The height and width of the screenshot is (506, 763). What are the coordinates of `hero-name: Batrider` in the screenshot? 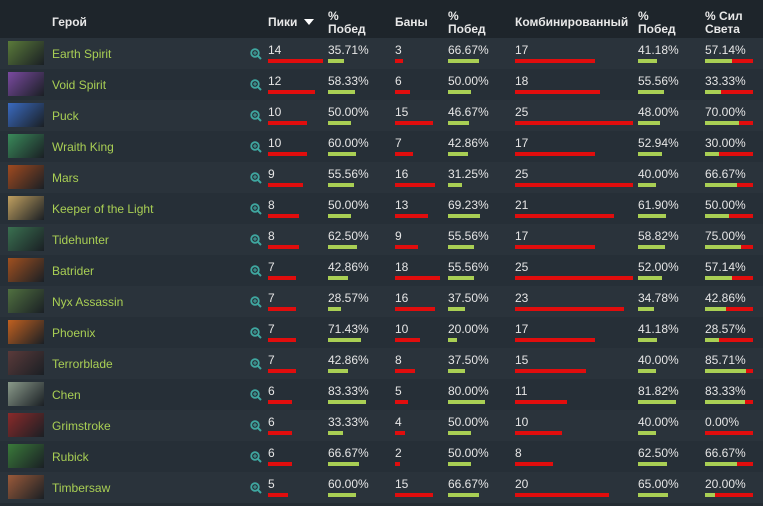 It's located at (73, 271).